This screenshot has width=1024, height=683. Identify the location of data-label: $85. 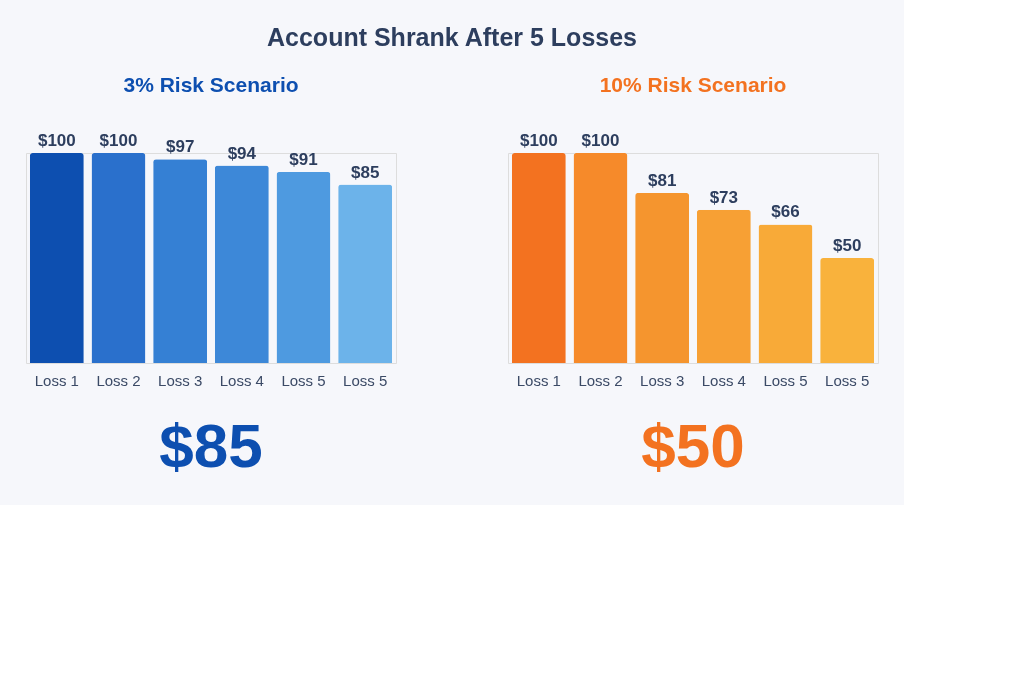
(365, 172).